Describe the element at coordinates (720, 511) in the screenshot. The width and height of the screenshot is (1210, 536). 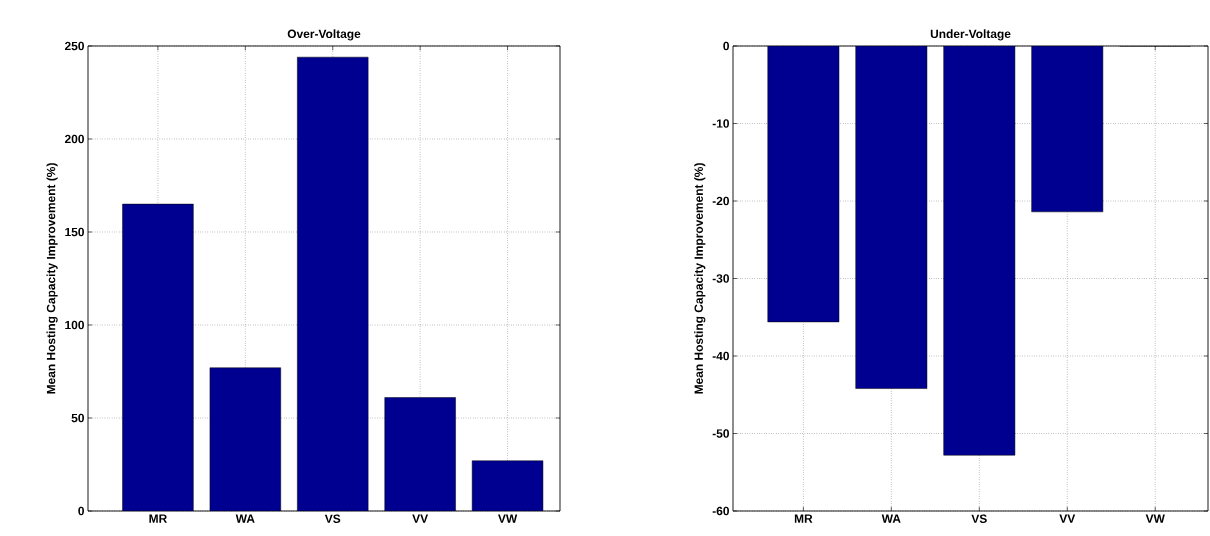
I see `y-tick-label: -60` at that location.